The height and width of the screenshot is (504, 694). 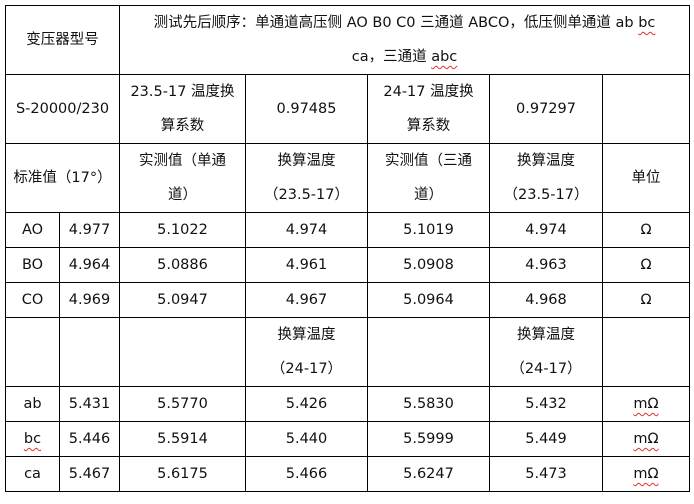 What do you see at coordinates (62, 178) in the screenshot?
I see `standard-label: 标准值（17°）` at bounding box center [62, 178].